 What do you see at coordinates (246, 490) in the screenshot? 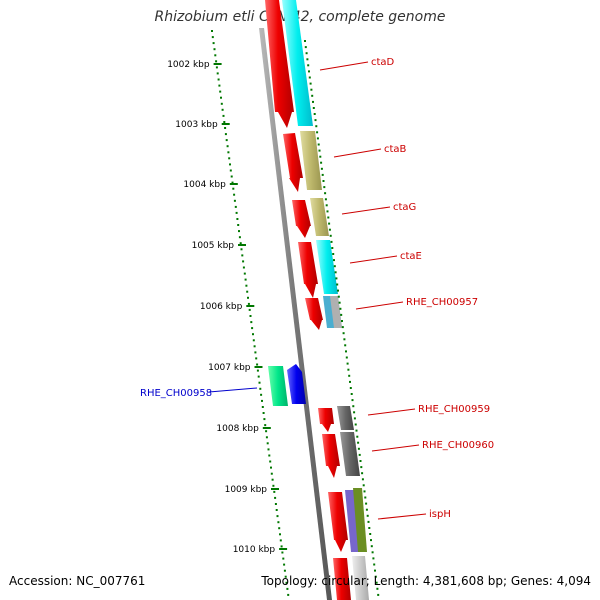
I see `scale-label: 1009 kbp` at bounding box center [246, 490].